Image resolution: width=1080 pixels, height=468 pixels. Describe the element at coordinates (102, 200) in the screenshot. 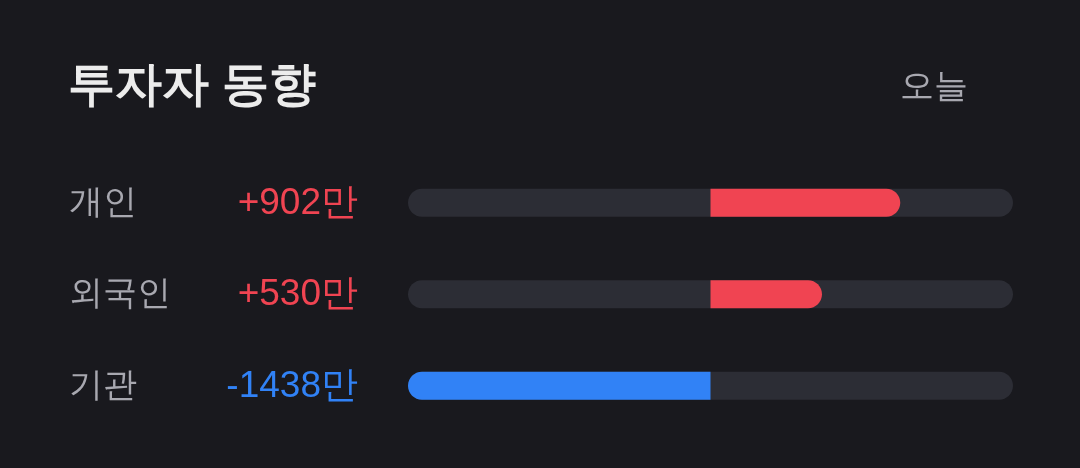

I see `y-tick-label: 개인` at that location.